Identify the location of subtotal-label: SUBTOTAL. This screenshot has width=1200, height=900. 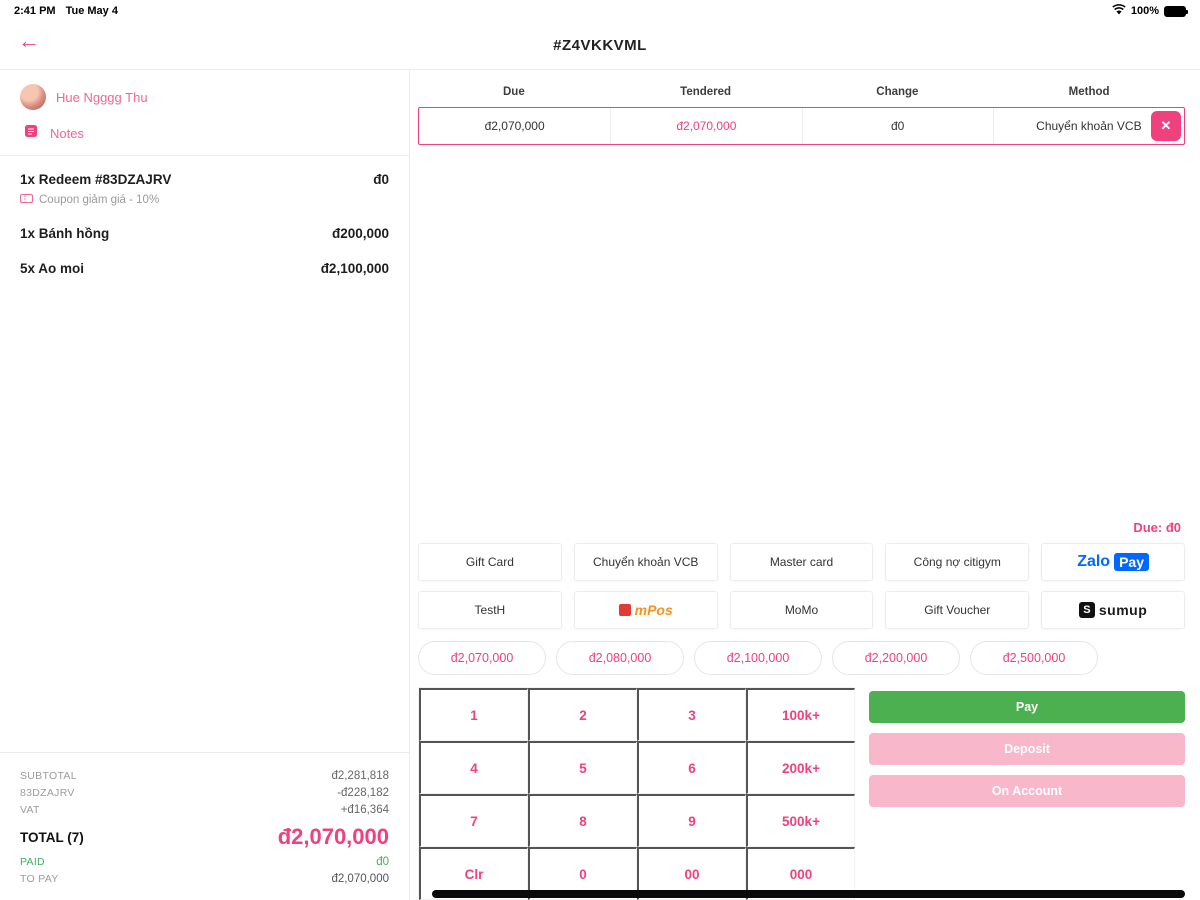
(48, 776).